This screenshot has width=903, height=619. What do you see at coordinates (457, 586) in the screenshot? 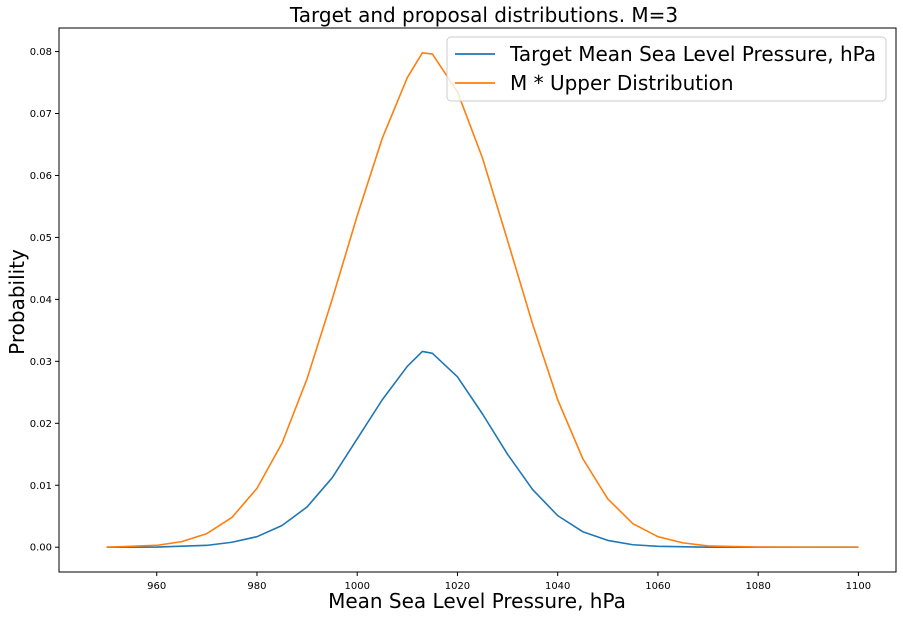
I see `x-tick-label: 1020` at bounding box center [457, 586].